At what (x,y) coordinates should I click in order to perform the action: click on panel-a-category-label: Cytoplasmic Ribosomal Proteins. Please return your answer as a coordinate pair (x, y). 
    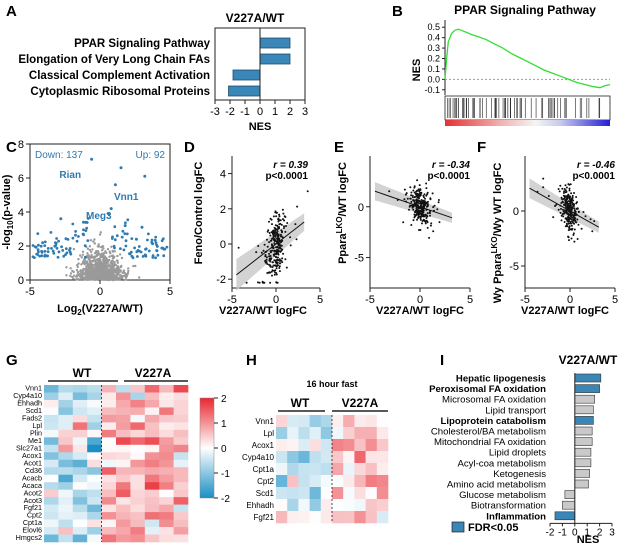
    Looking at the image, I should click on (120, 92).